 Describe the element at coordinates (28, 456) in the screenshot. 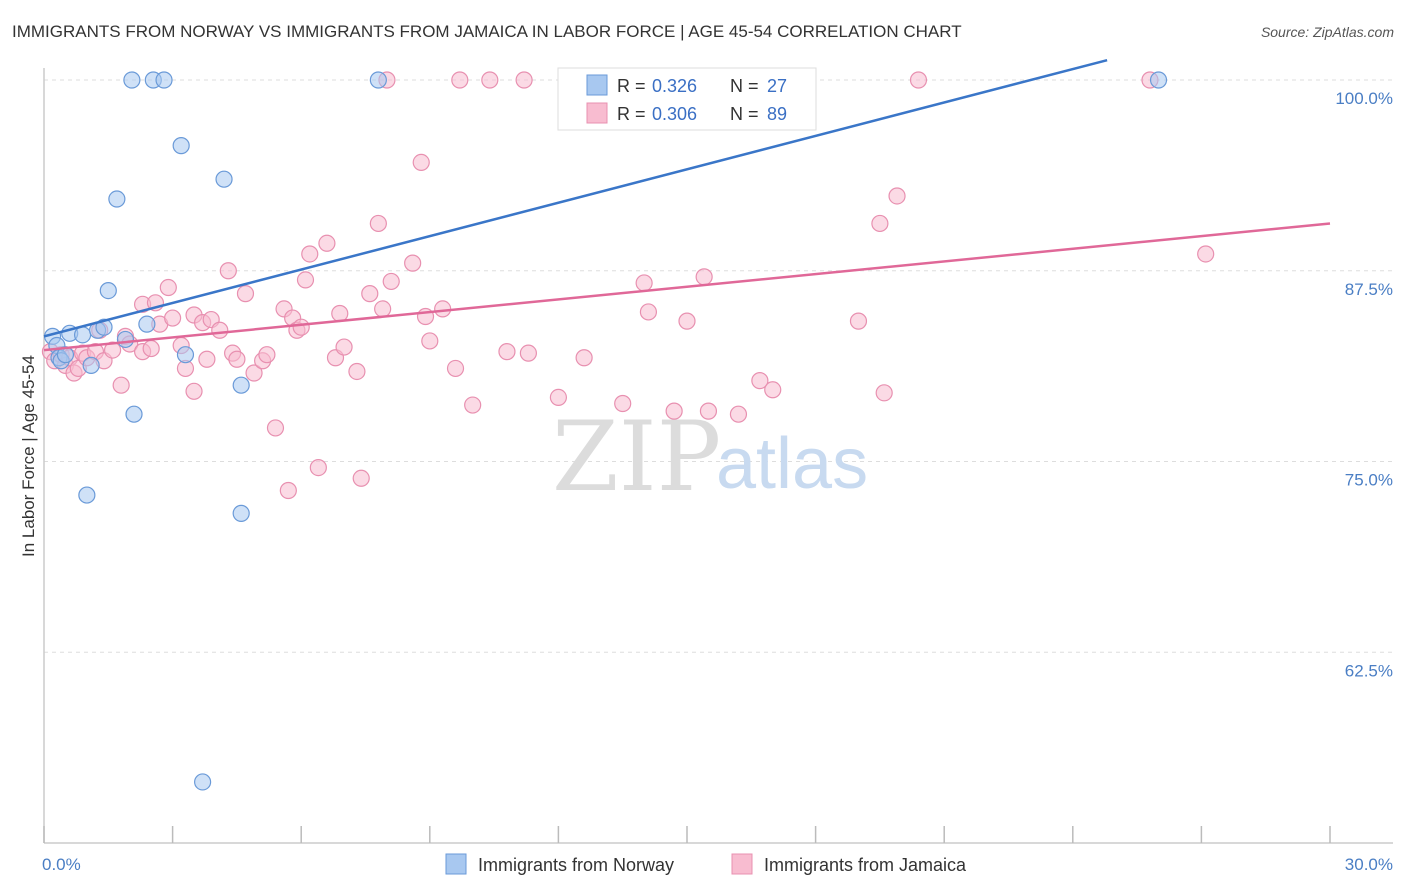

I see `y-axis-title: In Labor Force | Age 45-54` at that location.